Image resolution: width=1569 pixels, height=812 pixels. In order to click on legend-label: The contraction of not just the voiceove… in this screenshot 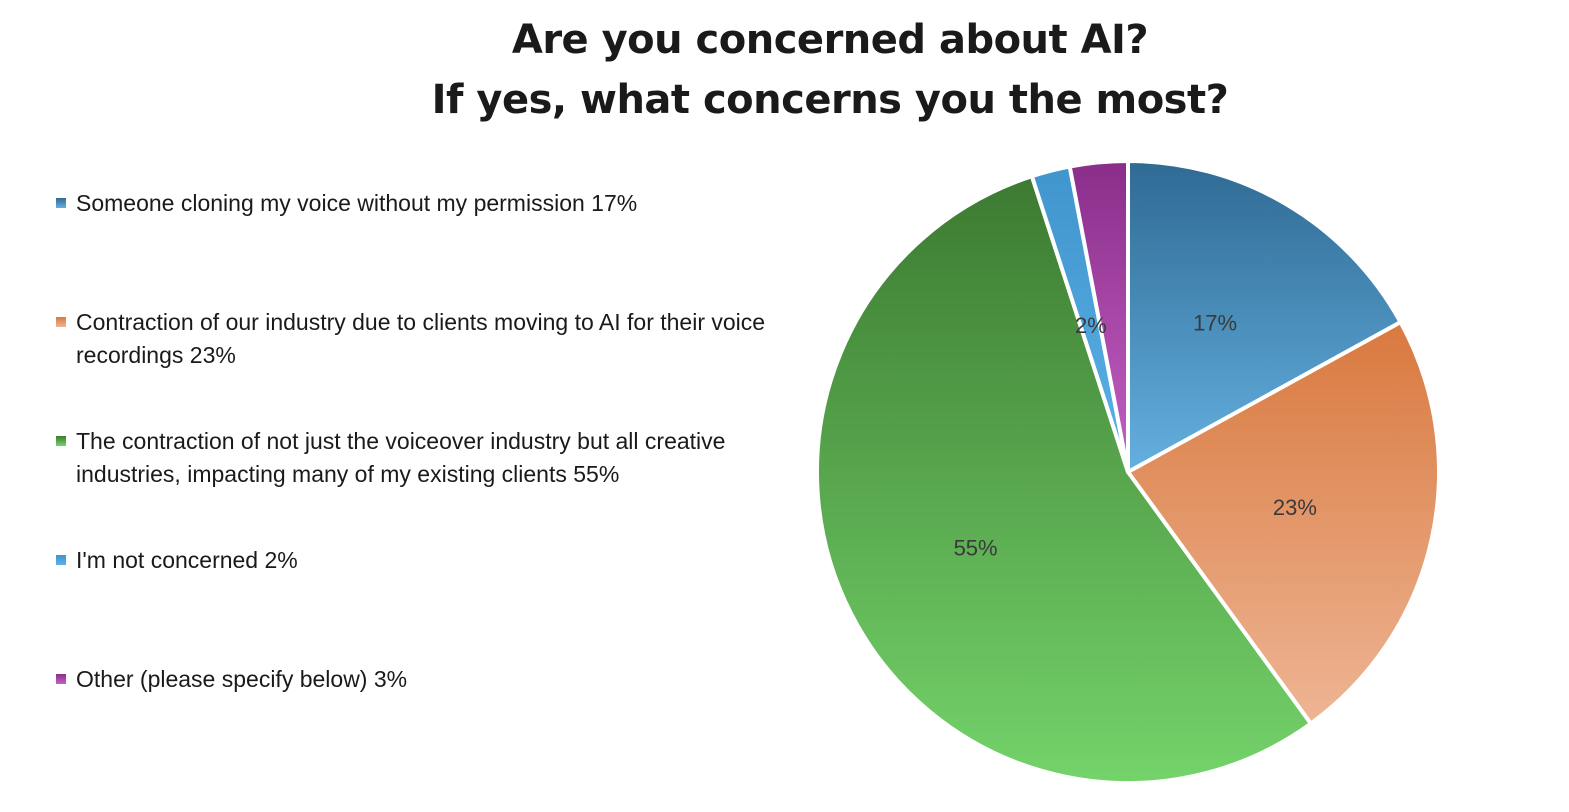, I will do `click(401, 457)`.